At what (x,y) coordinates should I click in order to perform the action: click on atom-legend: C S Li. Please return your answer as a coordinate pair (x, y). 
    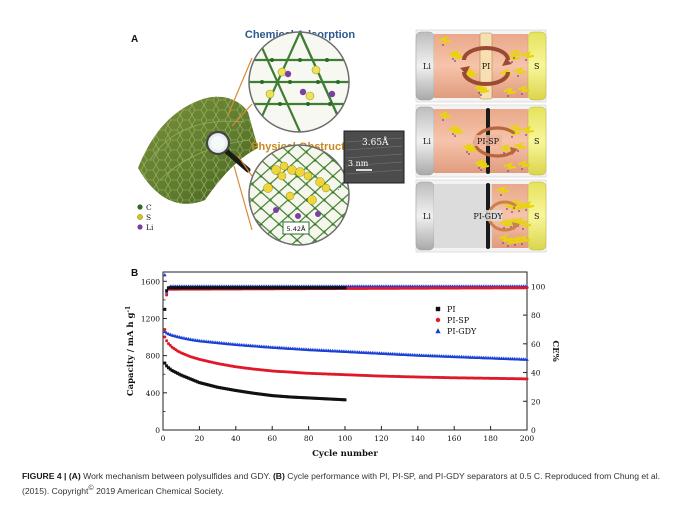
    Looking at the image, I should click on (145, 217).